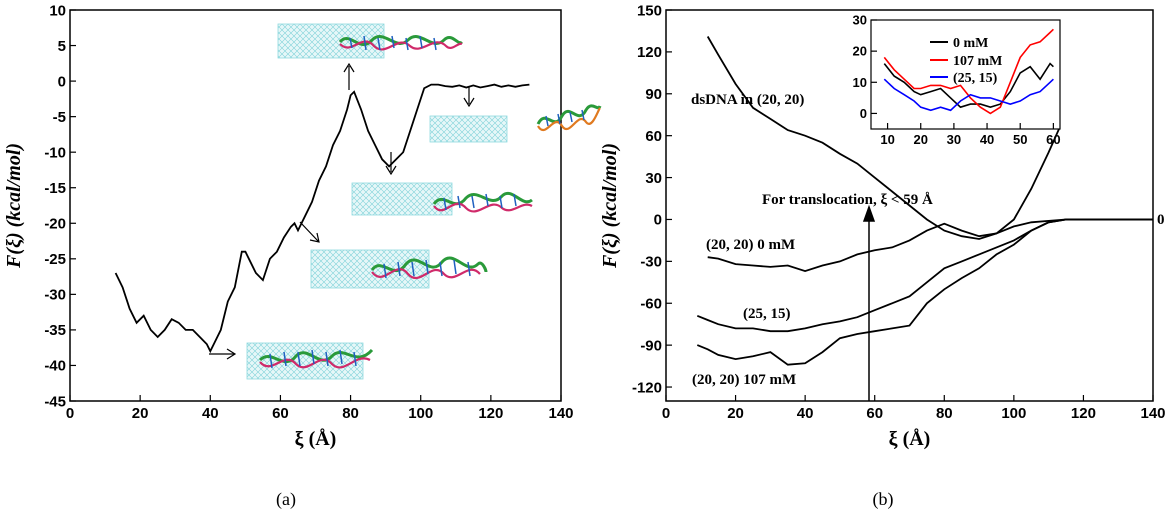  Describe the element at coordinates (874, 413) in the screenshot. I see `panel-b-xtick-label: 60` at that location.